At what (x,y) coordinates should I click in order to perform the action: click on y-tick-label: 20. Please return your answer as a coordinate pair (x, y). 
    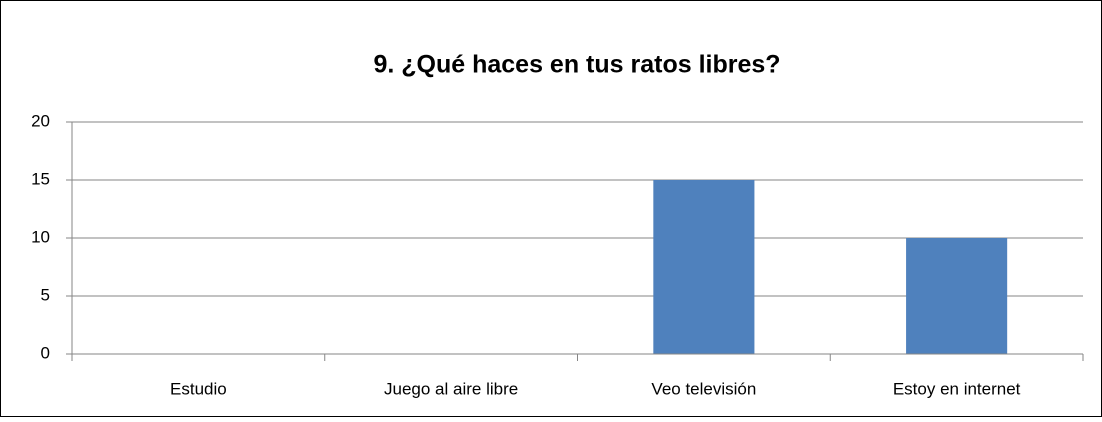
    Looking at the image, I should click on (40, 120).